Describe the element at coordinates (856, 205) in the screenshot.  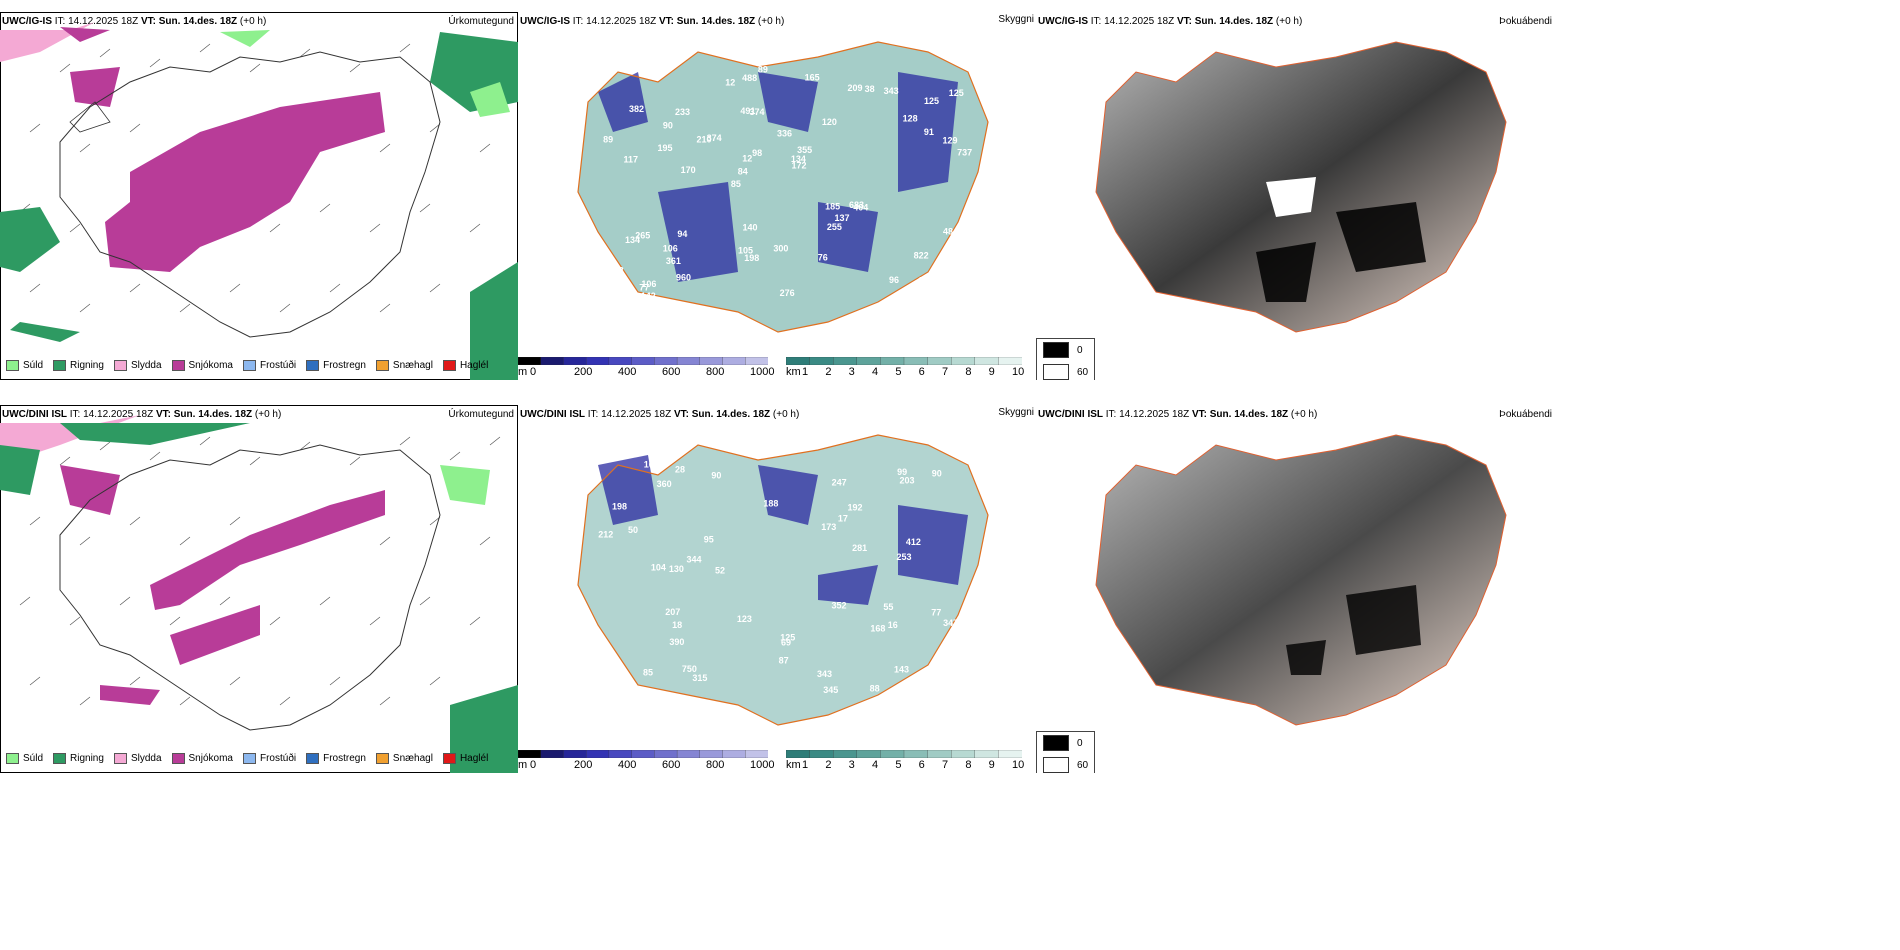
I see `ceiling-value: 683` at that location.